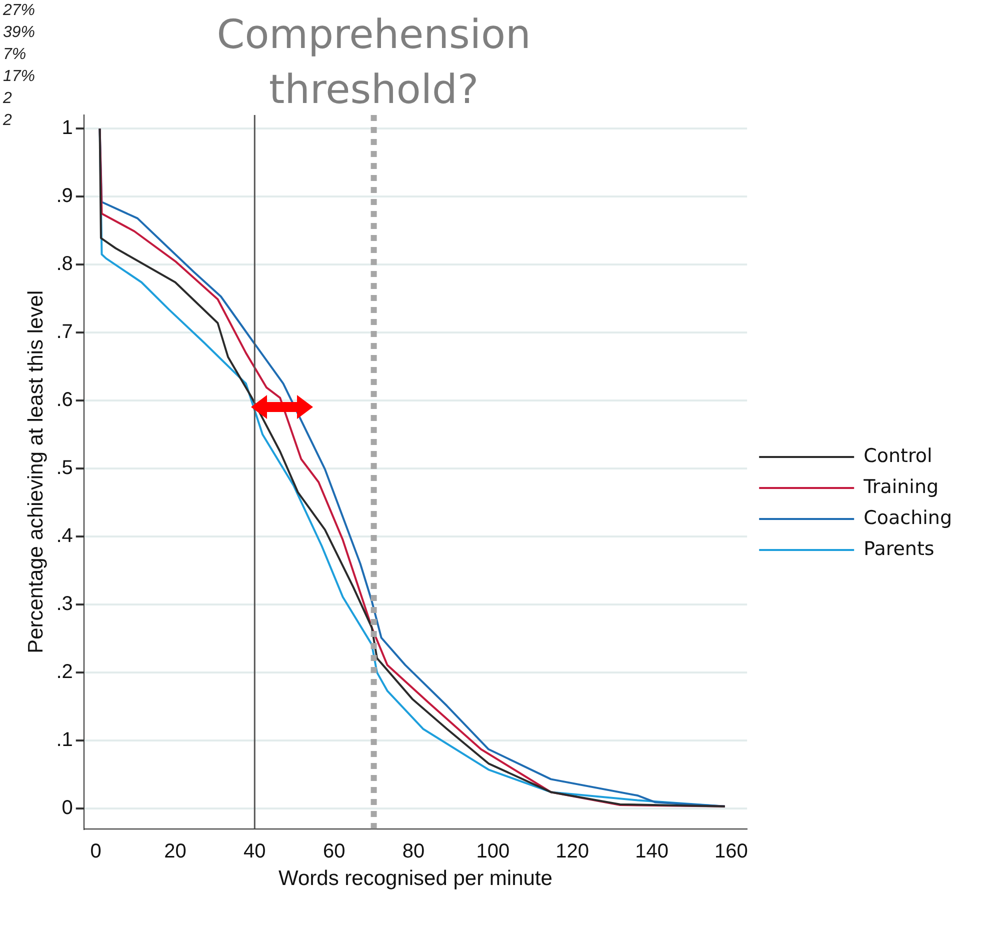 Image resolution: width=982 pixels, height=932 pixels. What do you see at coordinates (64, 196) in the screenshot?
I see `y-tick-label: .9` at bounding box center [64, 196].